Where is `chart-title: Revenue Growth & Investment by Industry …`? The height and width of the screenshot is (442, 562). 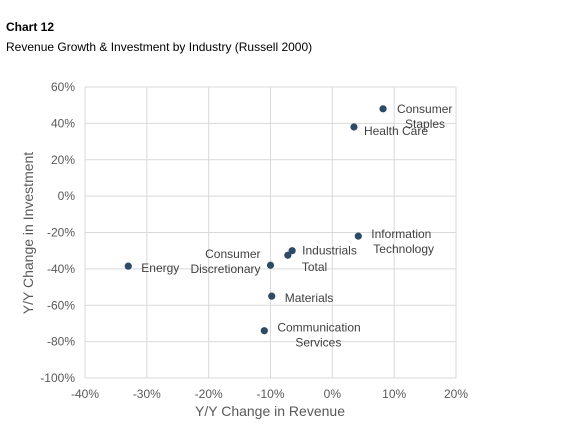
chart-title: Revenue Growth & Investment by Industry … is located at coordinates (159, 47).